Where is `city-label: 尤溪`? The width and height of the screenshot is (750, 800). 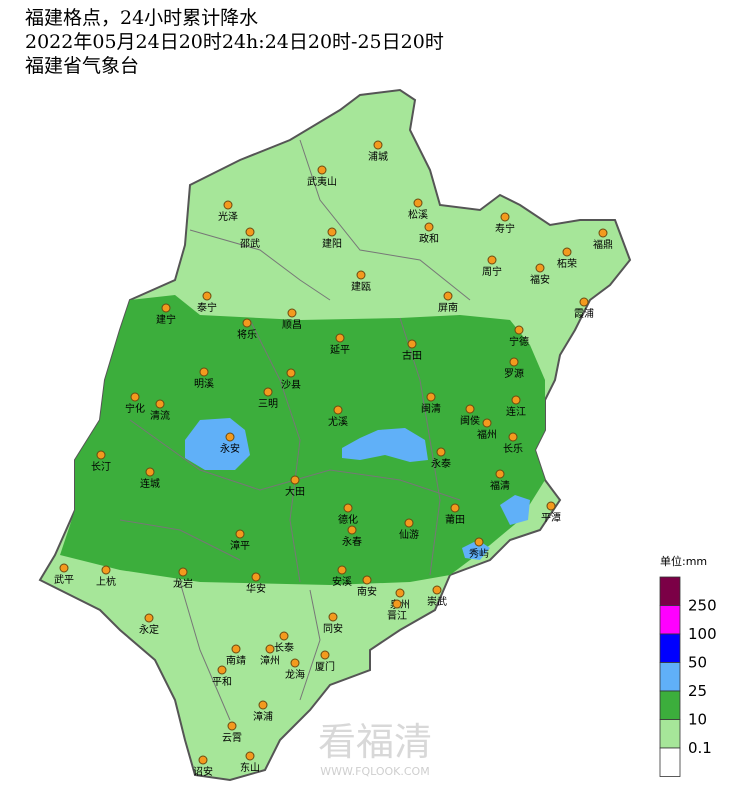 city-label: 尤溪 is located at coordinates (338, 421).